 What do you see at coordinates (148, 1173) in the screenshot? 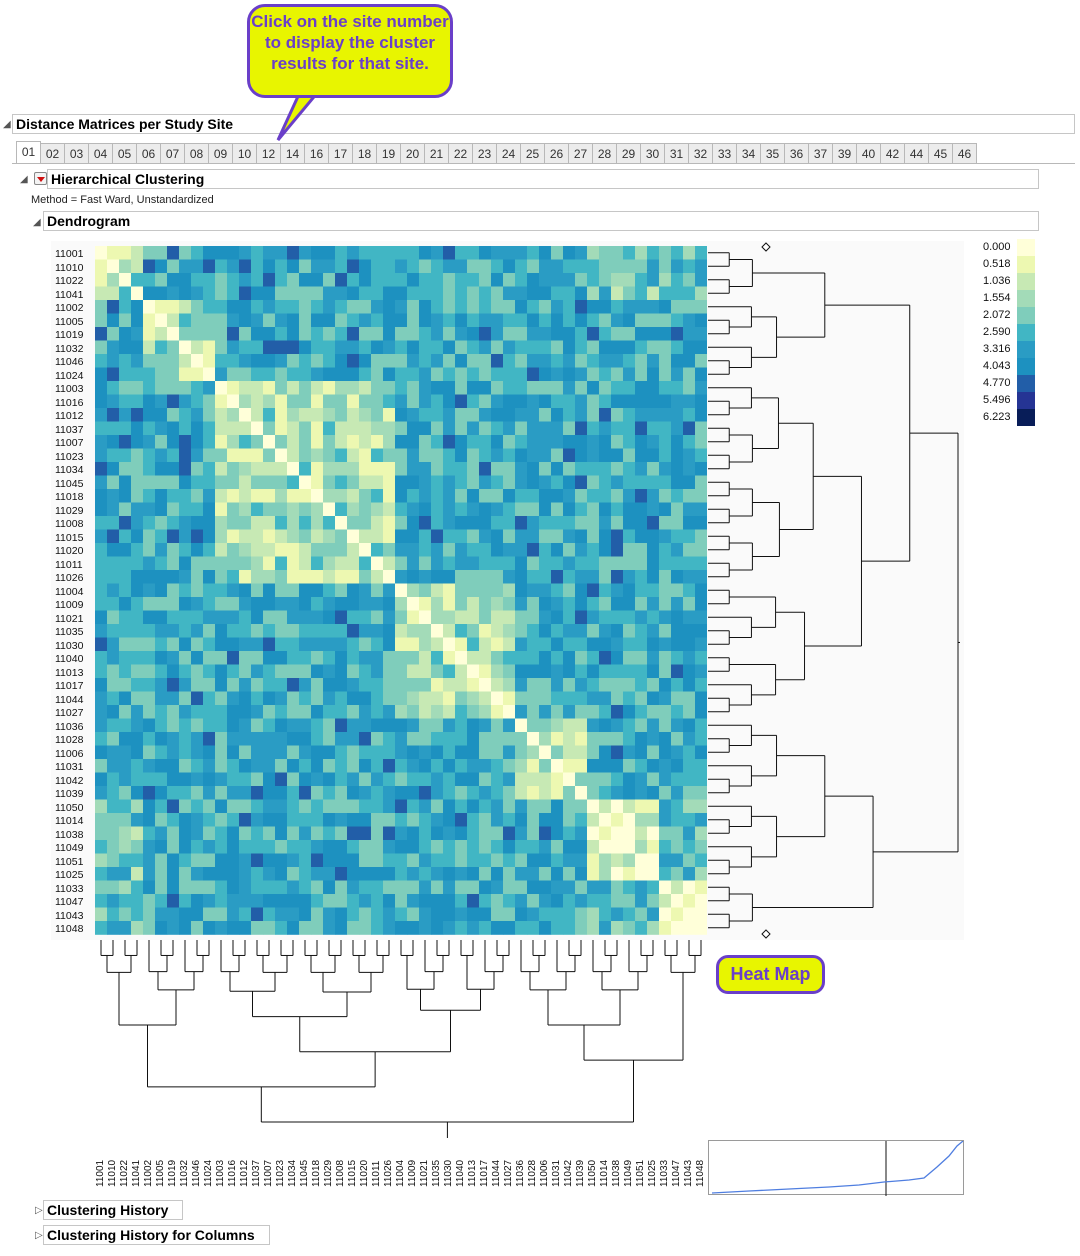
I see `column-label: 11002` at bounding box center [148, 1173].